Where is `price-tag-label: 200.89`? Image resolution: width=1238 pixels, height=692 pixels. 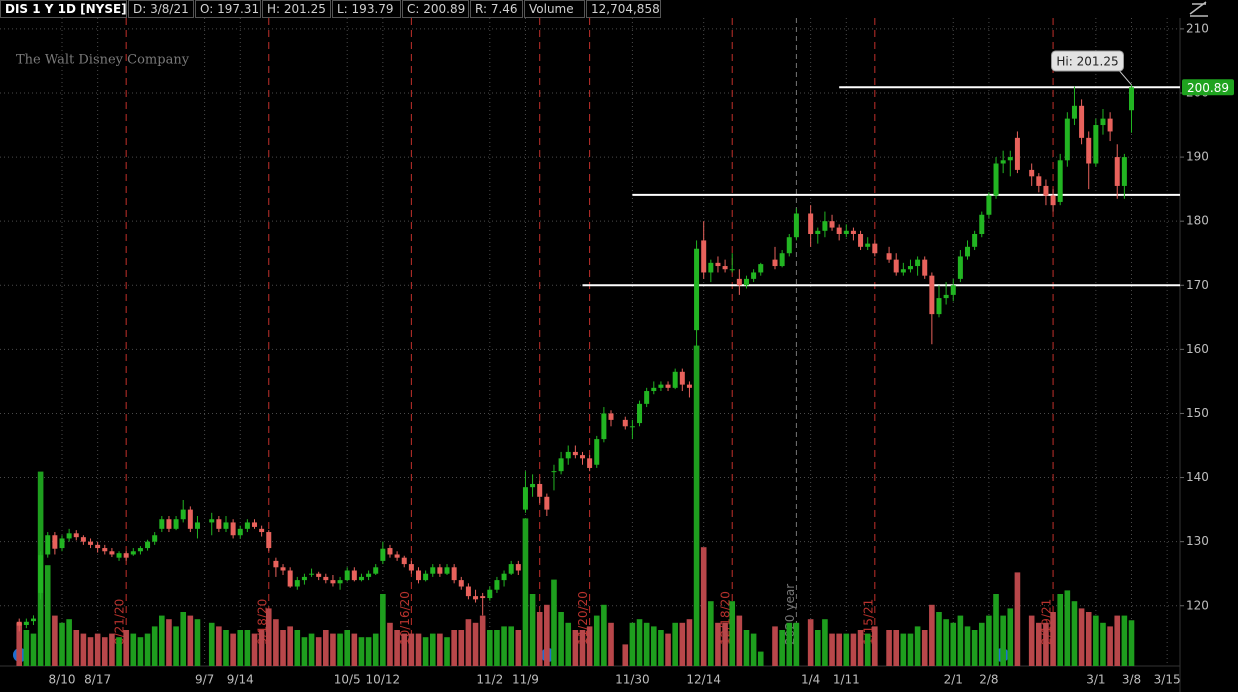
price-tag-label: 200.89 is located at coordinates (1208, 88).